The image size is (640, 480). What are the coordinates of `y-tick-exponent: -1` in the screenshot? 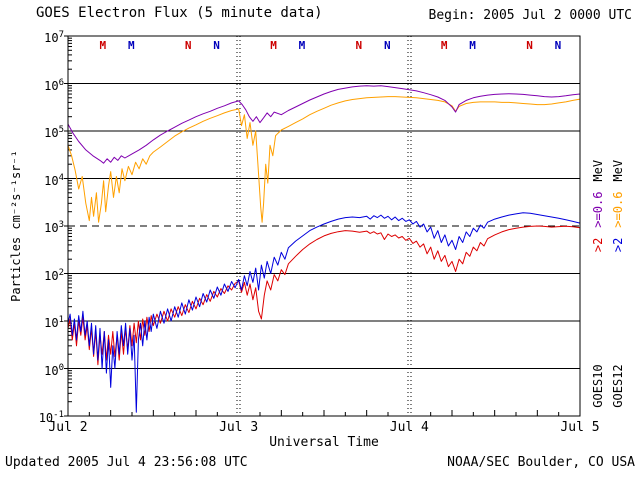 It's located at (58, 415).